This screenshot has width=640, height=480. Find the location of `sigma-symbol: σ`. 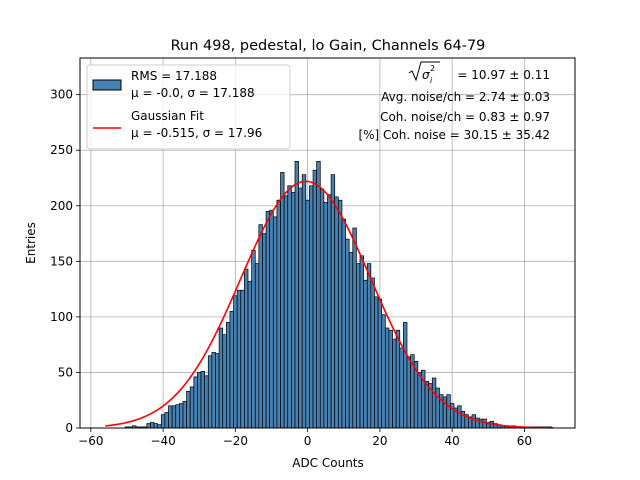

sigma-symbol: σ is located at coordinates (426, 75).